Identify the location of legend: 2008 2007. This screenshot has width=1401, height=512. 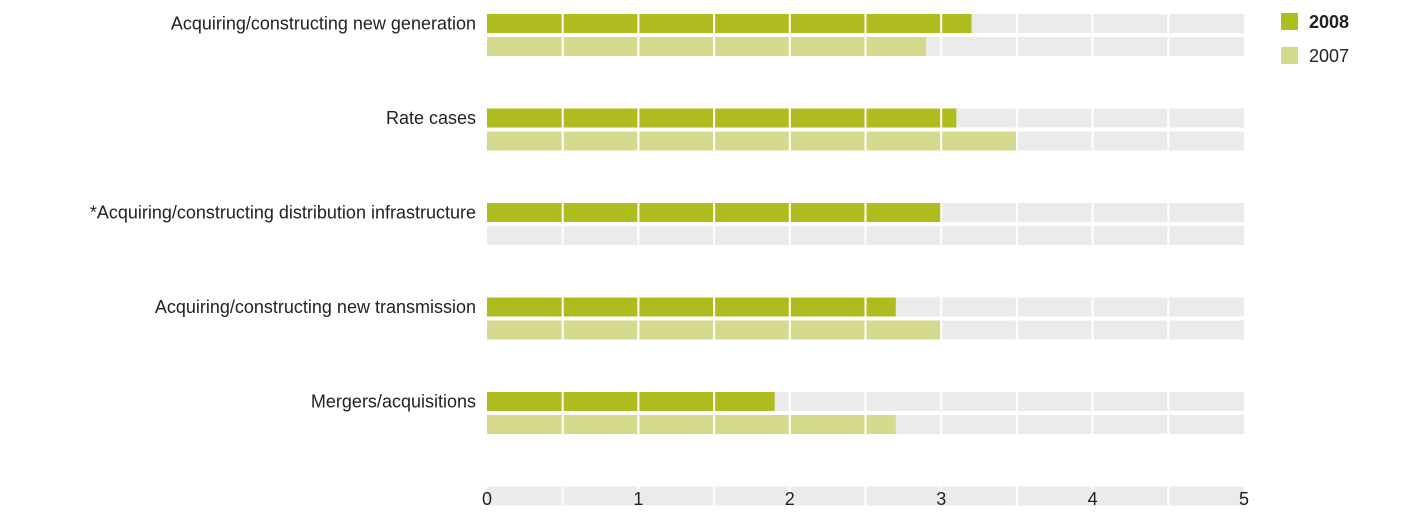
(1315, 39).